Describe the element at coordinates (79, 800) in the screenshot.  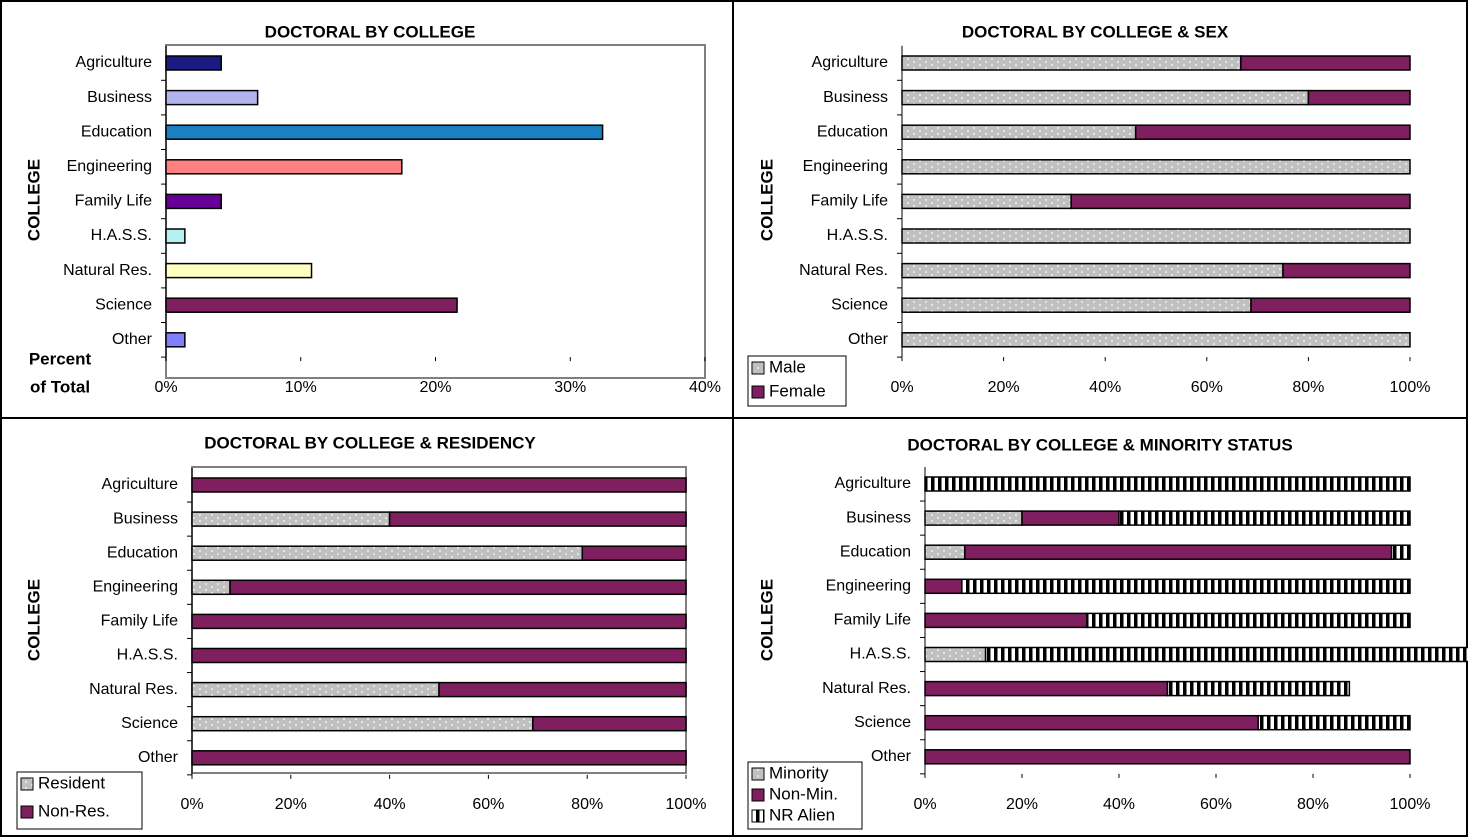
I see `legend-box` at that location.